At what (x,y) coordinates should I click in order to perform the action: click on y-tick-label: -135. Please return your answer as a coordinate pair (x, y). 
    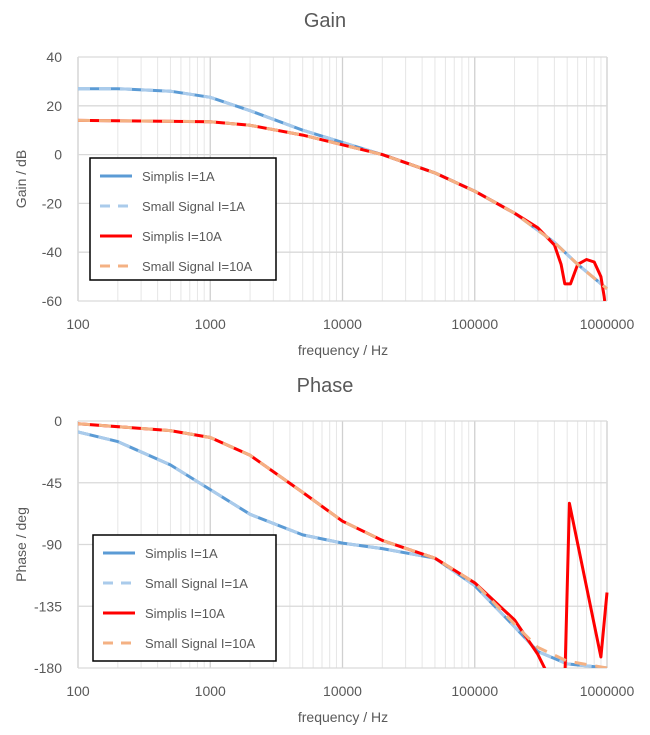
    Looking at the image, I should click on (48, 606).